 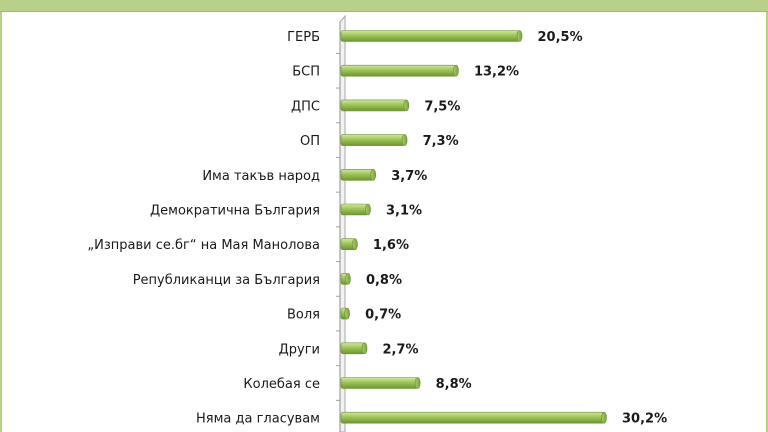 What do you see at coordinates (560, 37) in the screenshot?
I see `value-label-0: 20,5%` at bounding box center [560, 37].